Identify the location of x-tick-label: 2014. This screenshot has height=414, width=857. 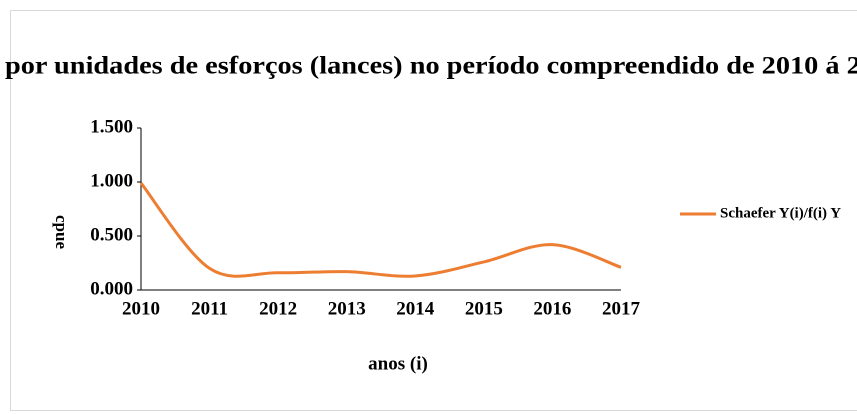
(415, 308).